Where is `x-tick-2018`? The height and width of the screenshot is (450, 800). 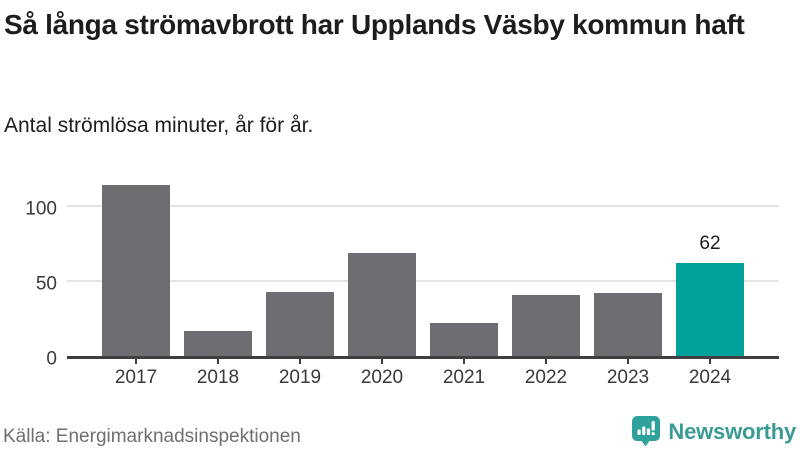
x-tick-2018 is located at coordinates (218, 361).